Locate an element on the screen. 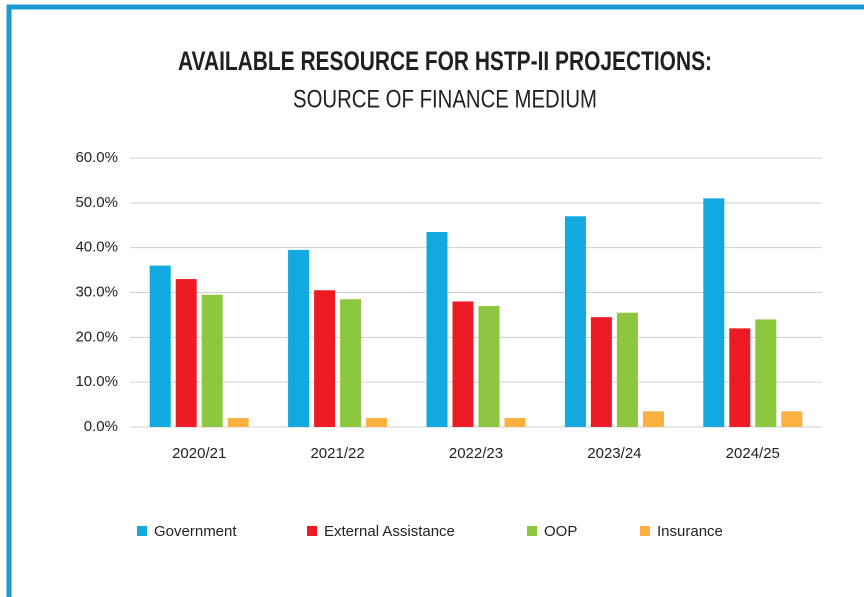  x-tick-label: 2021/22 is located at coordinates (337, 453).